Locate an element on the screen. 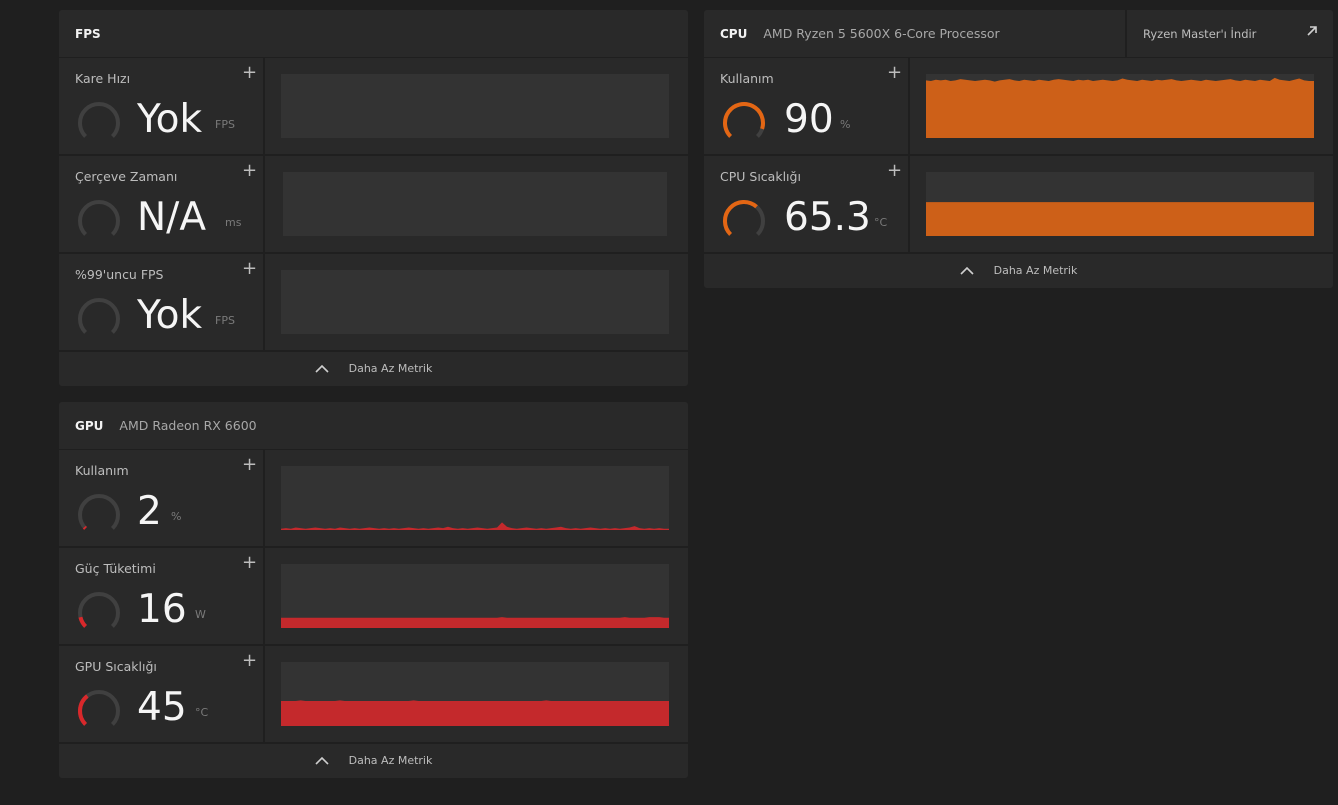 This screenshot has height=805, width=1338. metric-unit: W is located at coordinates (200, 614).